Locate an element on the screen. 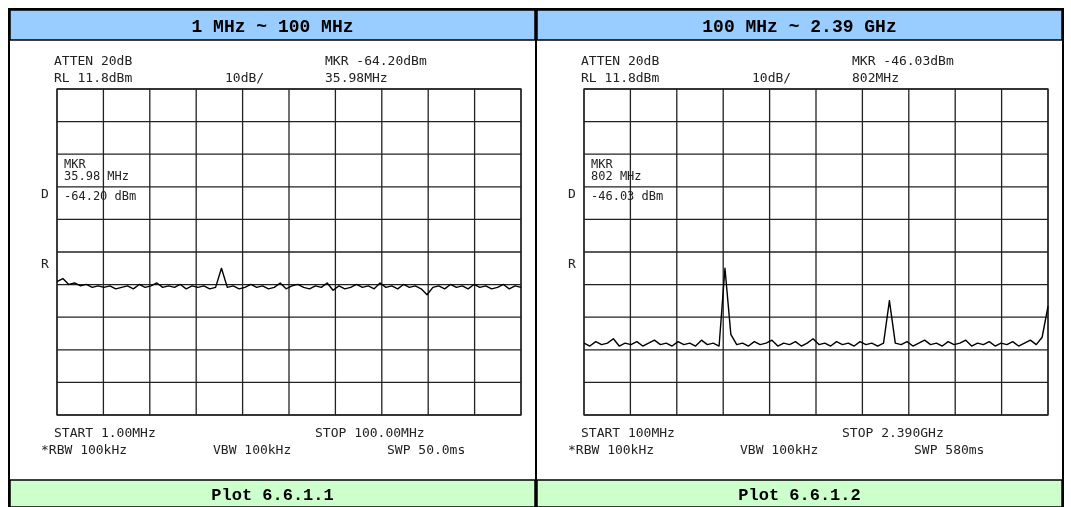 This screenshot has width=1071, height=507. text: STOP 2.390GHz is located at coordinates (893, 432).